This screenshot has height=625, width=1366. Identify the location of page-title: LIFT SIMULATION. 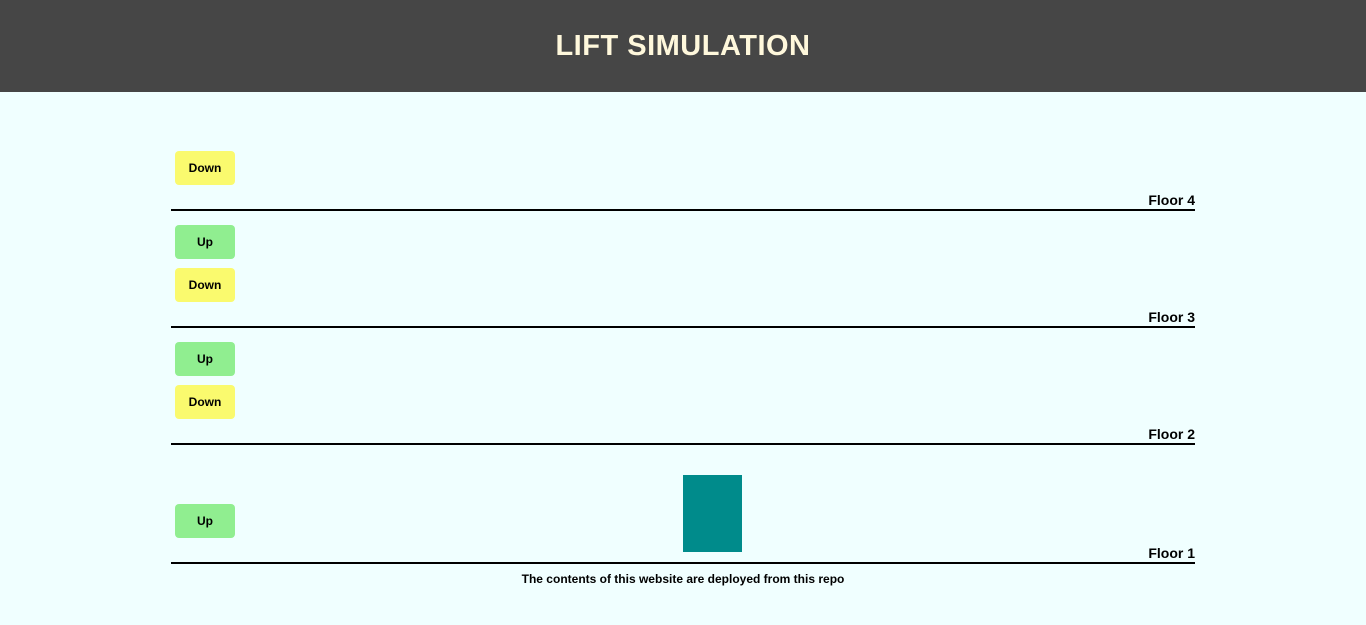
(683, 45).